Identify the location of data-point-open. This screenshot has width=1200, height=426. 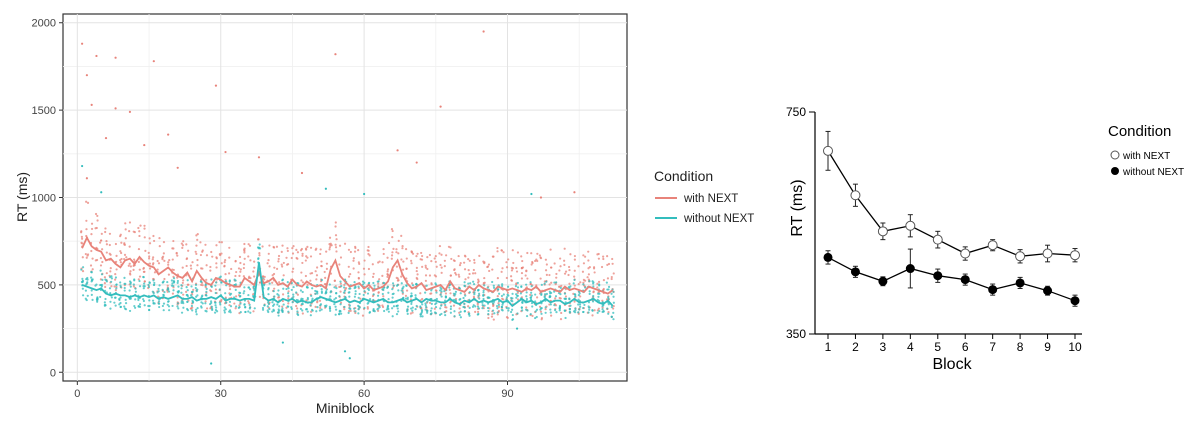
(965, 253).